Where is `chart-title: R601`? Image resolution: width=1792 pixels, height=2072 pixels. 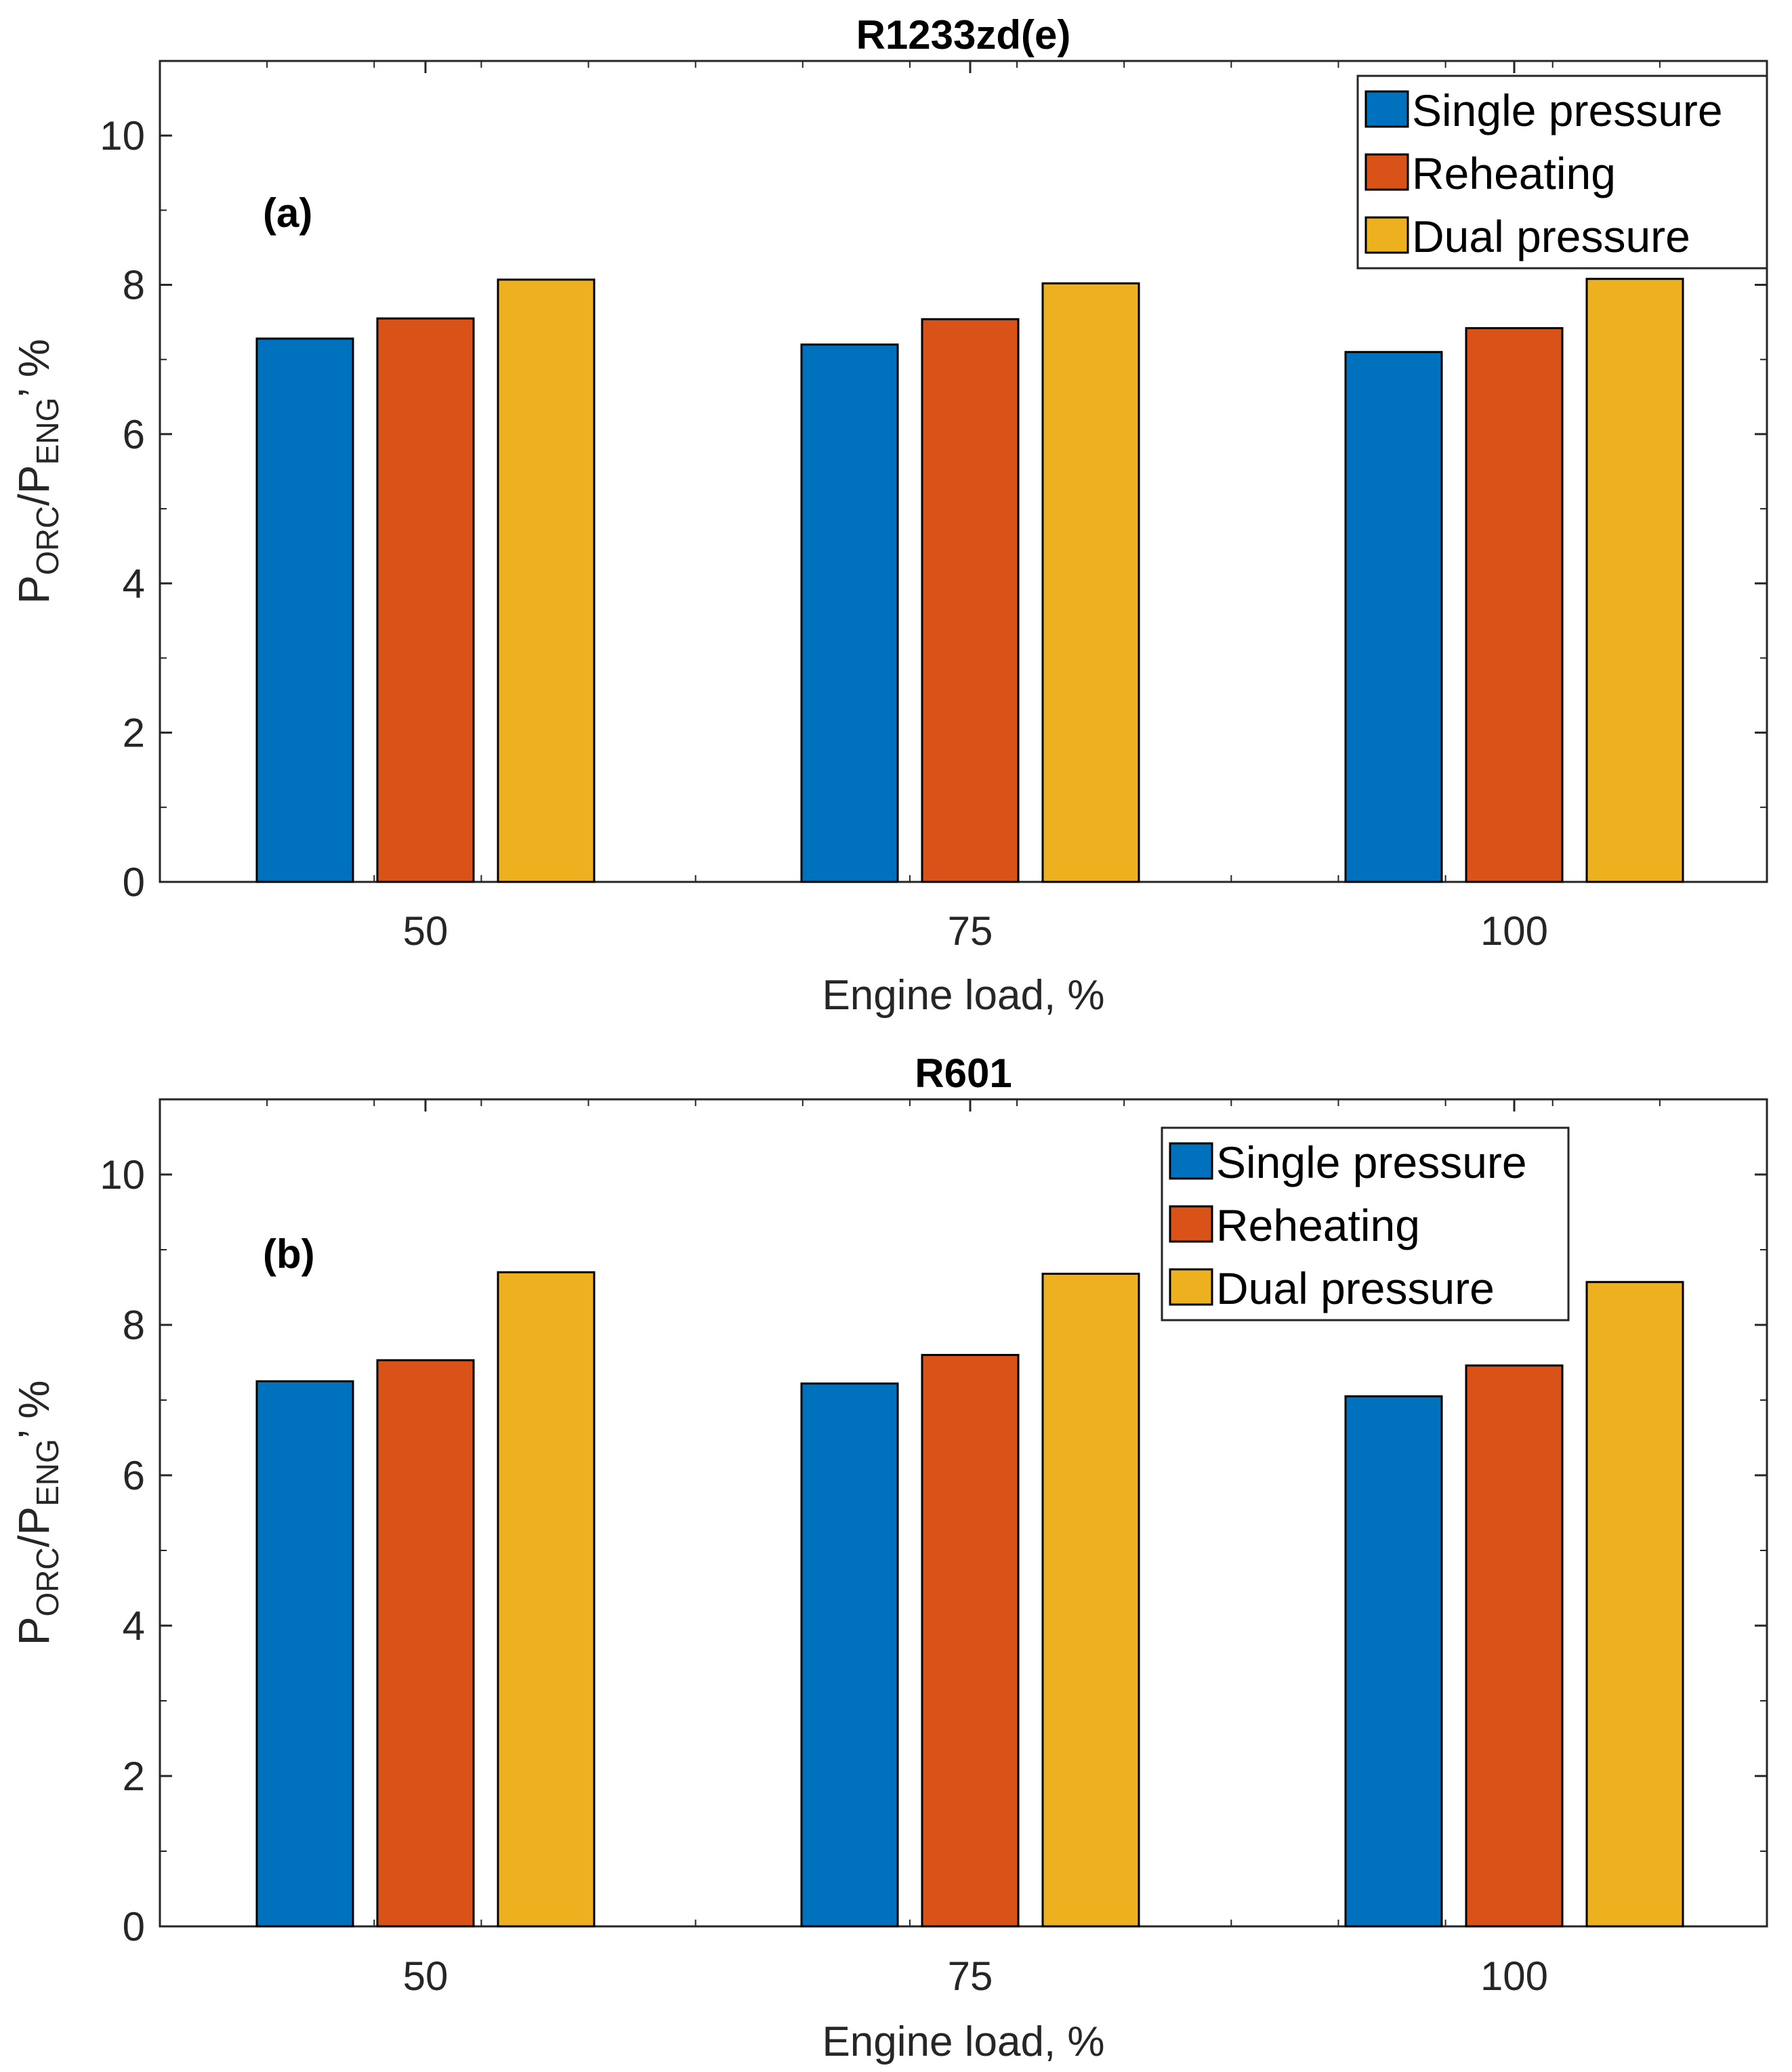 chart-title: R601 is located at coordinates (963, 1073).